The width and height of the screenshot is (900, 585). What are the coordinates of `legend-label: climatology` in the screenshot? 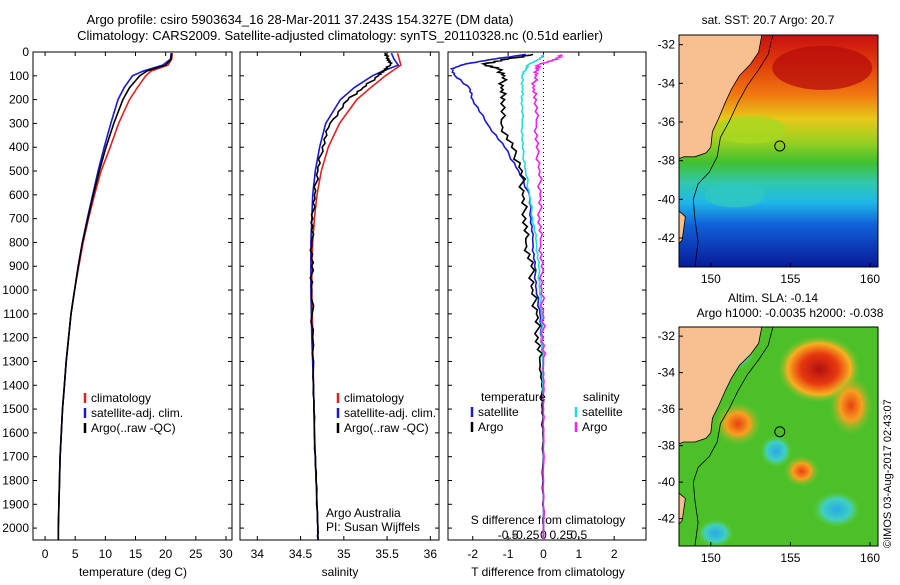 It's located at (121, 398).